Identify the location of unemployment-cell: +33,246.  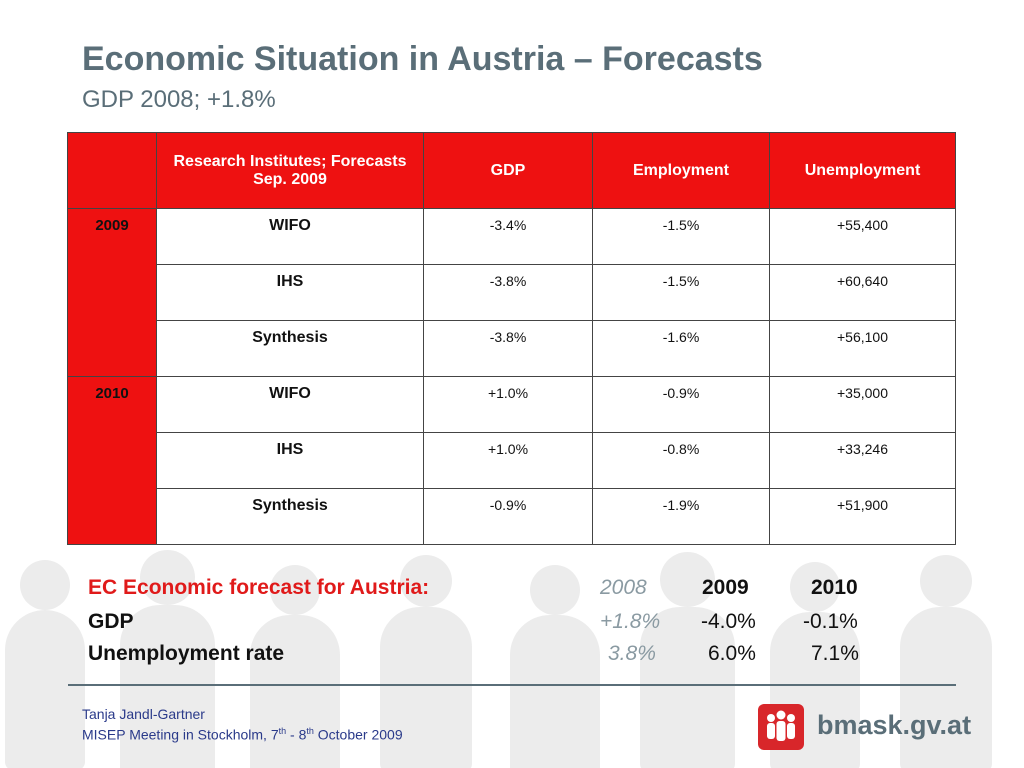
(862, 460).